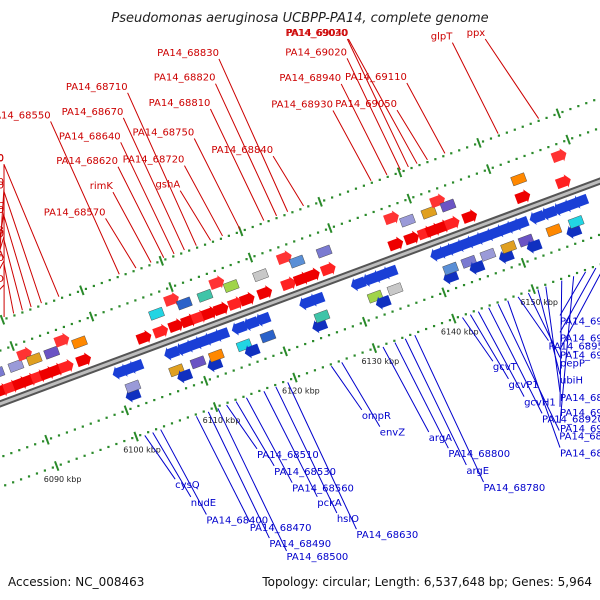 This screenshot has width=600, height=600. Describe the element at coordinates (320, 326) in the screenshot. I see `reverse-gene-arrow-outer-shape` at that location.